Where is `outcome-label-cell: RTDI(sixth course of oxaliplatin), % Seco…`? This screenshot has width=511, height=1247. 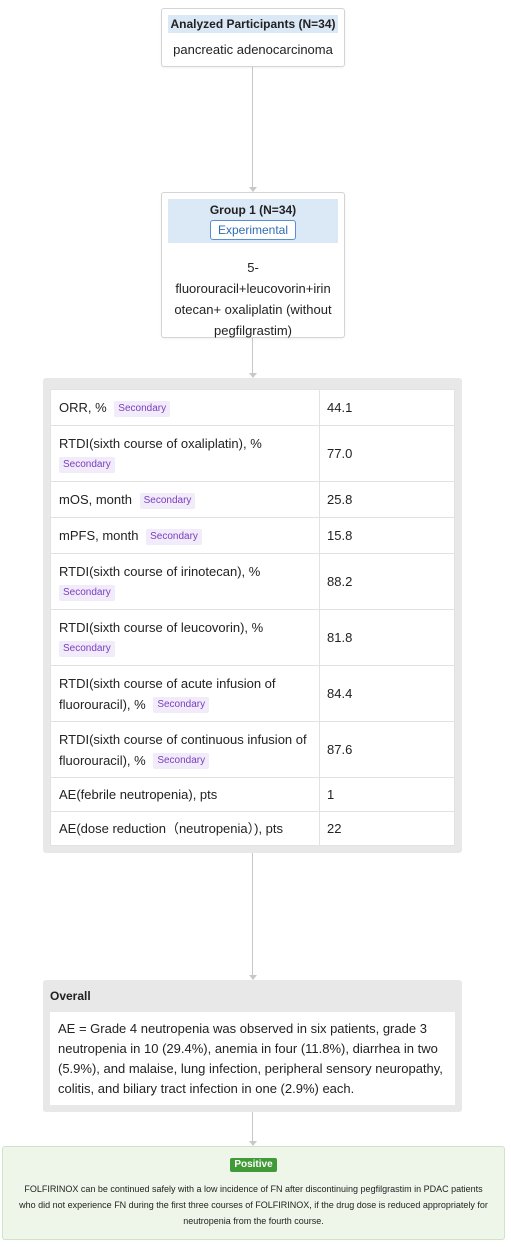
outcome-label-cell: RTDI(sixth course of oxaliplatin), % Seco… is located at coordinates (185, 453).